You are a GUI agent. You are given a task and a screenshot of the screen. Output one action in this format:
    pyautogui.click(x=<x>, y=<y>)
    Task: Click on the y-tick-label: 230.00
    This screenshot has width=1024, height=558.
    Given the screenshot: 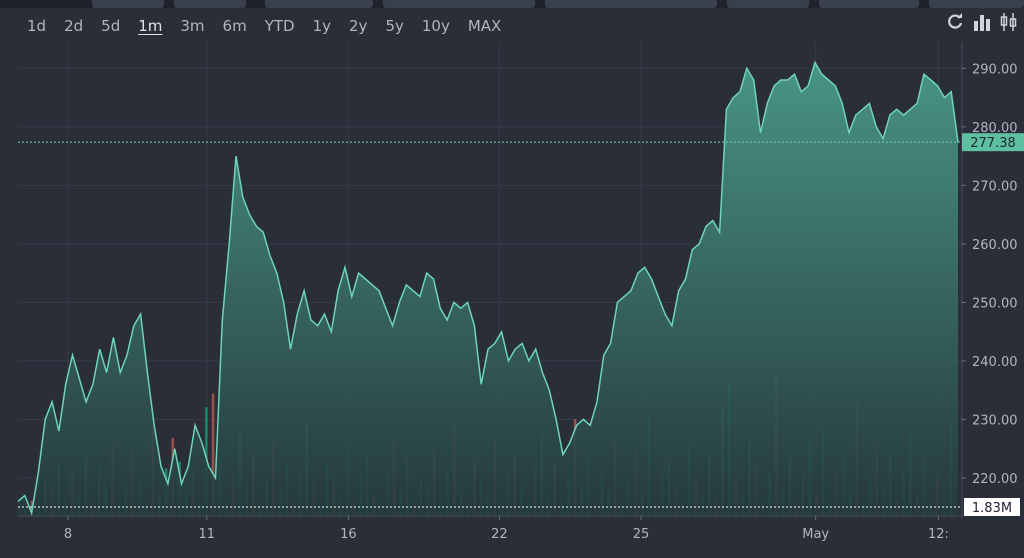 What is the action you would take?
    pyautogui.click(x=995, y=420)
    